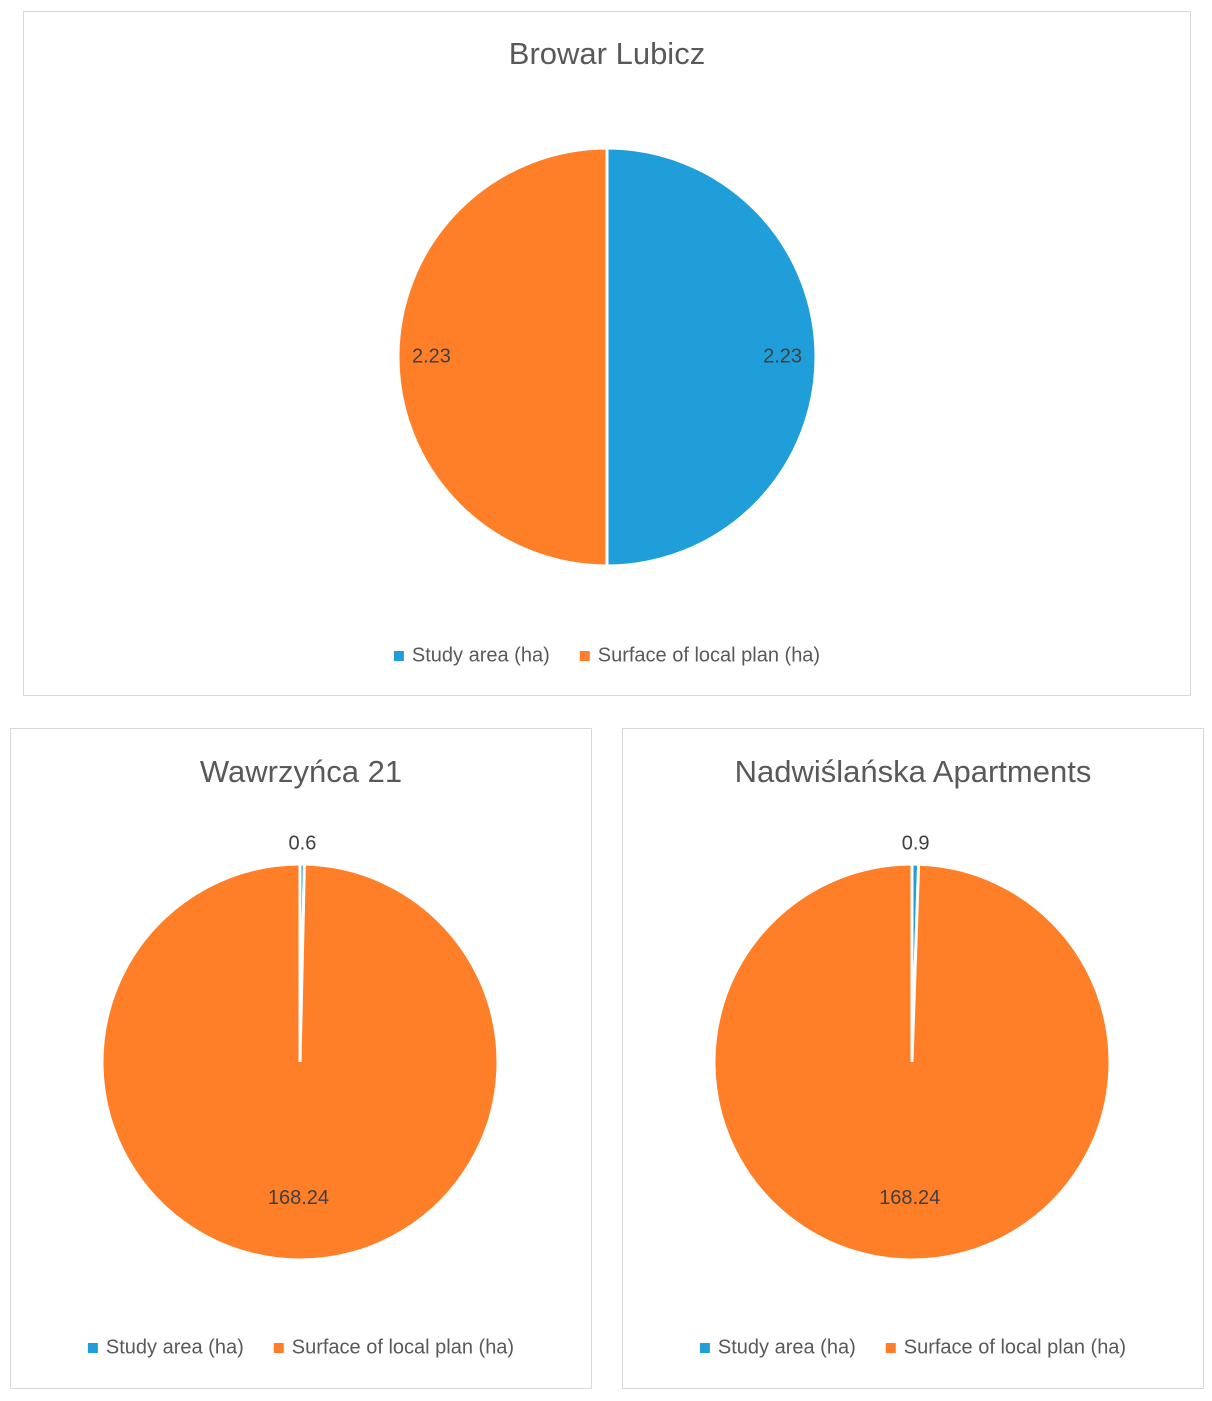 The image size is (1212, 1401). What do you see at coordinates (916, 844) in the screenshot?
I see `data-label: 0.9` at bounding box center [916, 844].